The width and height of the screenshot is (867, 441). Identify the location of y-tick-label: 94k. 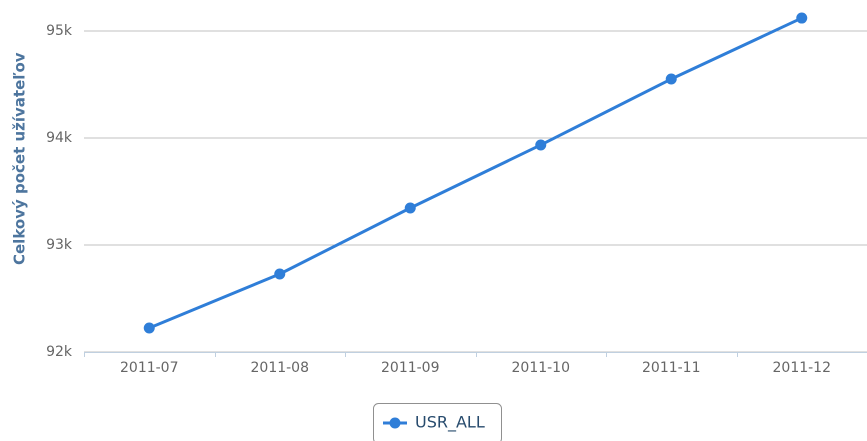
(59, 138).